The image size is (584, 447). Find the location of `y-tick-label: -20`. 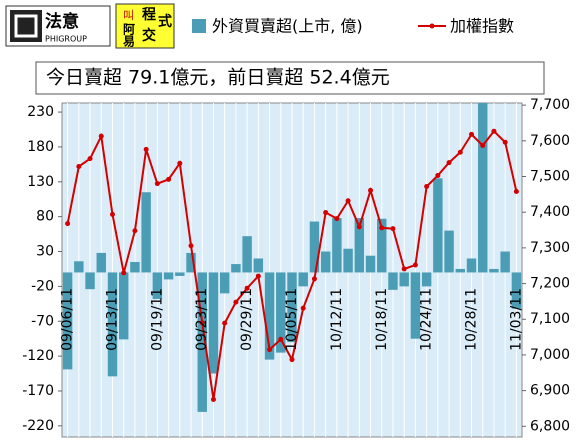

y-tick-label: -20 is located at coordinates (42, 286).